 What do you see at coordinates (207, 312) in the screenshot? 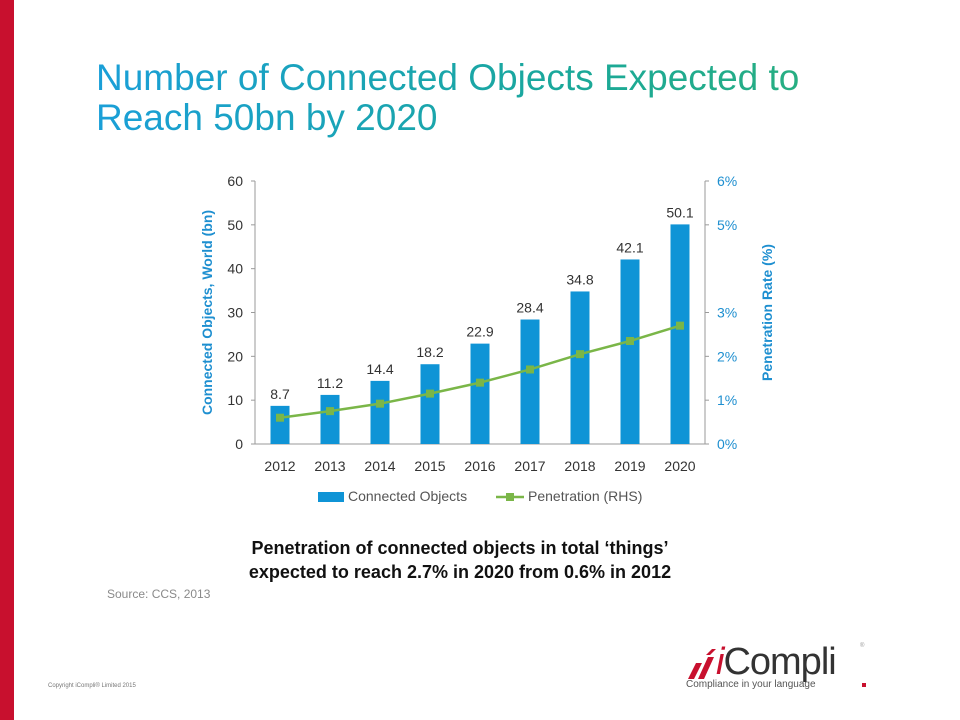
I see `left-axis-title: Connected Objects, World (bn)` at bounding box center [207, 312].